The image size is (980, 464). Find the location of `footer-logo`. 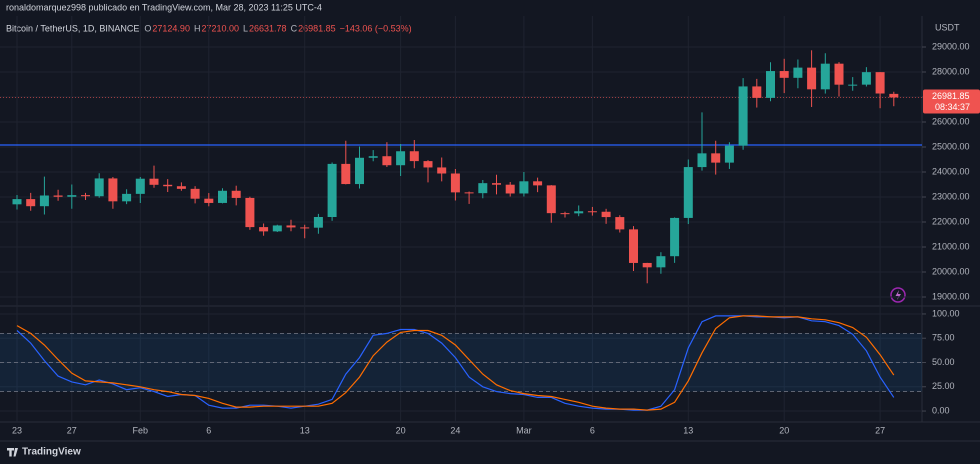

footer-logo is located at coordinates (12, 452).